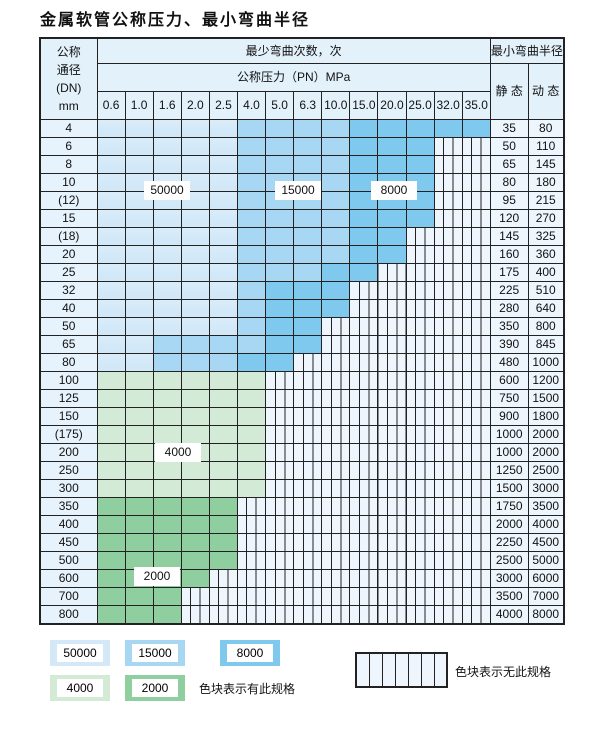 The height and width of the screenshot is (743, 600). What do you see at coordinates (302, 164) in the screenshot?
I see `table-row: 8 65 145` at bounding box center [302, 164].